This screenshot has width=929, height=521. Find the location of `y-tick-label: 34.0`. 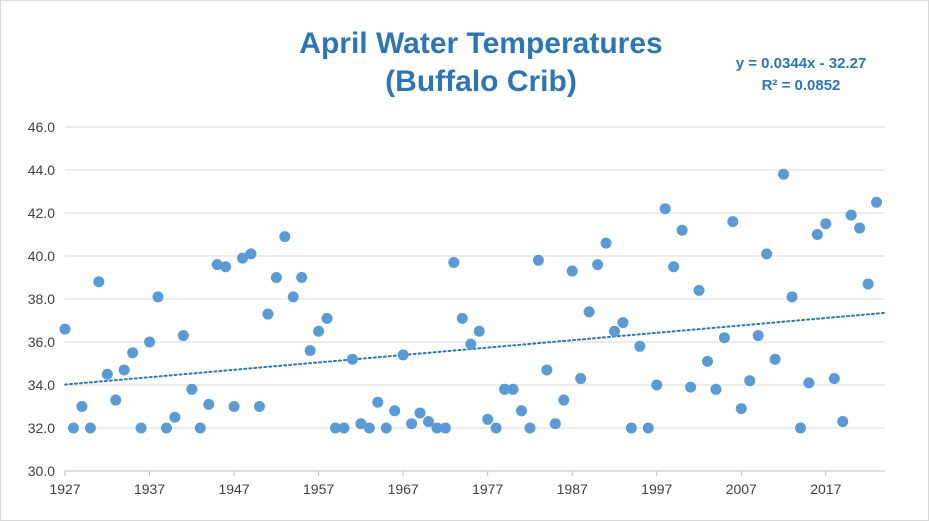

y-tick-label: 34.0 is located at coordinates (41, 385).